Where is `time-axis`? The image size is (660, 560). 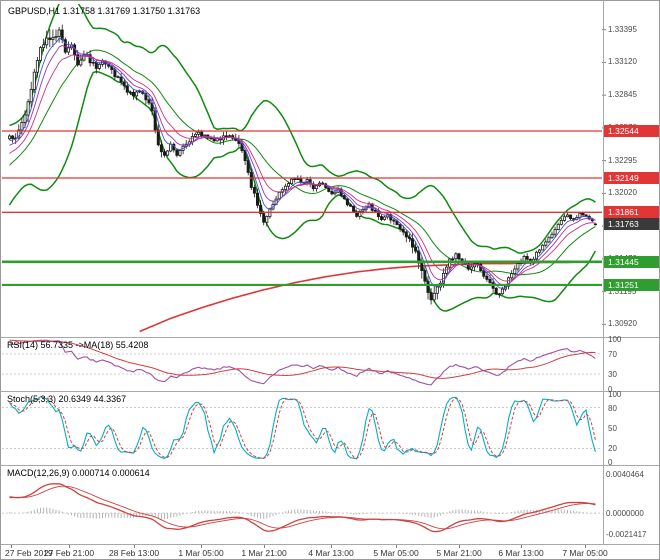 time-axis is located at coordinates (330, 551).